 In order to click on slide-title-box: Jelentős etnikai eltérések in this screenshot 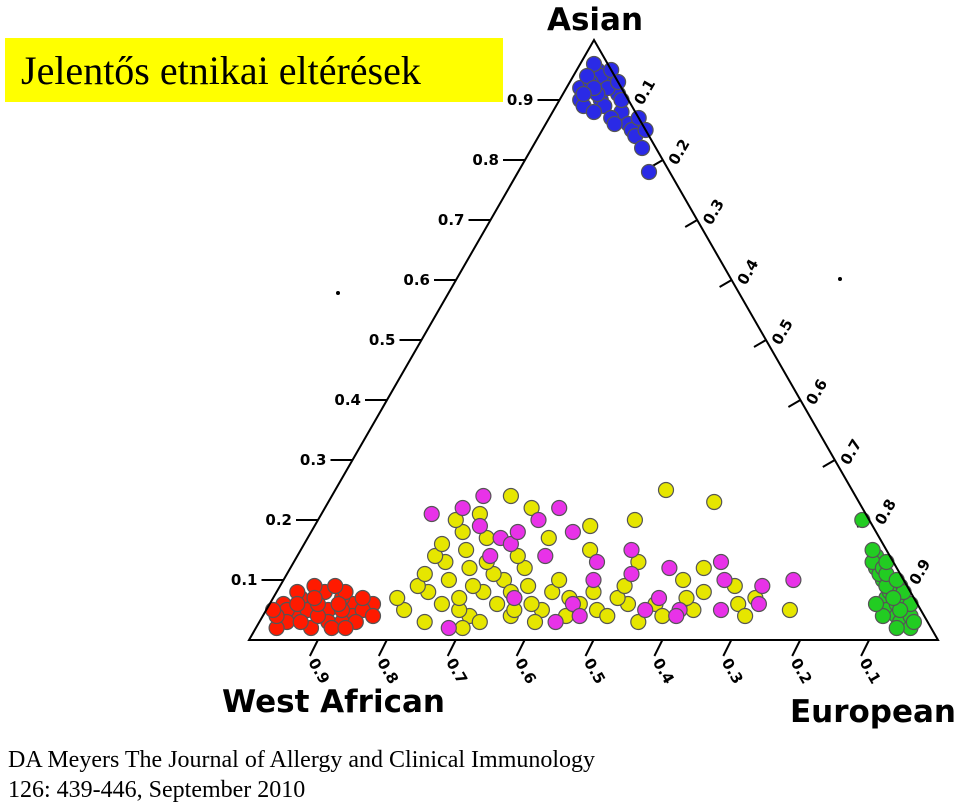, I will do `click(254, 70)`.